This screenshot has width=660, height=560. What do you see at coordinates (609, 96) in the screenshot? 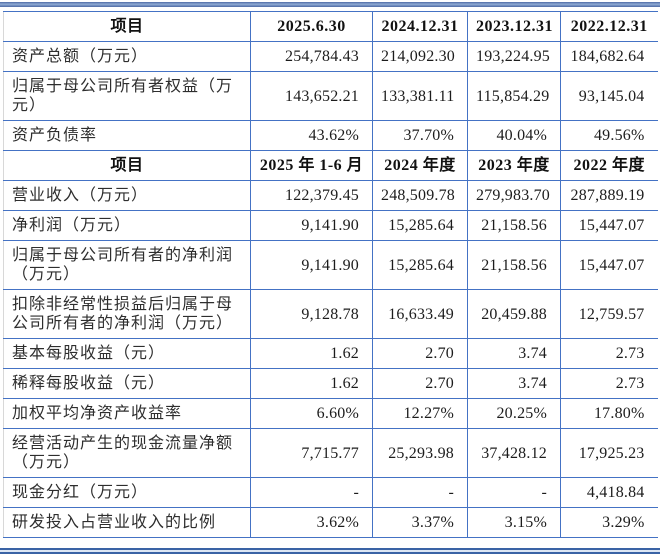
I see `value-cell: 93,145.04` at bounding box center [609, 96].